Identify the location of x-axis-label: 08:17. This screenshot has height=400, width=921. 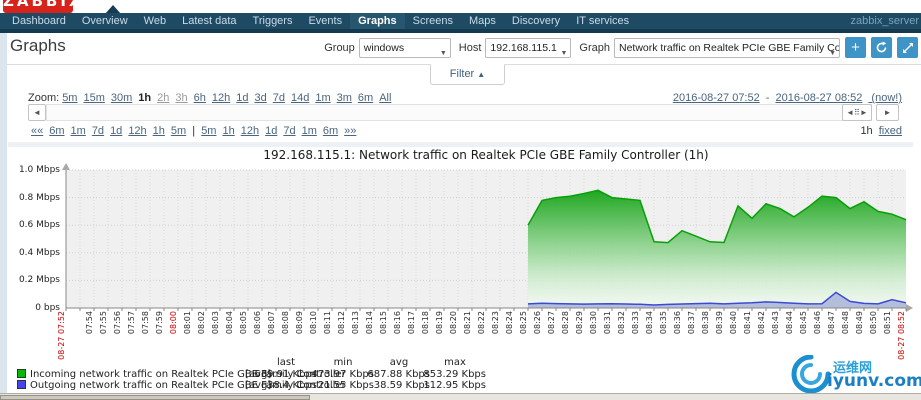
(411, 323).